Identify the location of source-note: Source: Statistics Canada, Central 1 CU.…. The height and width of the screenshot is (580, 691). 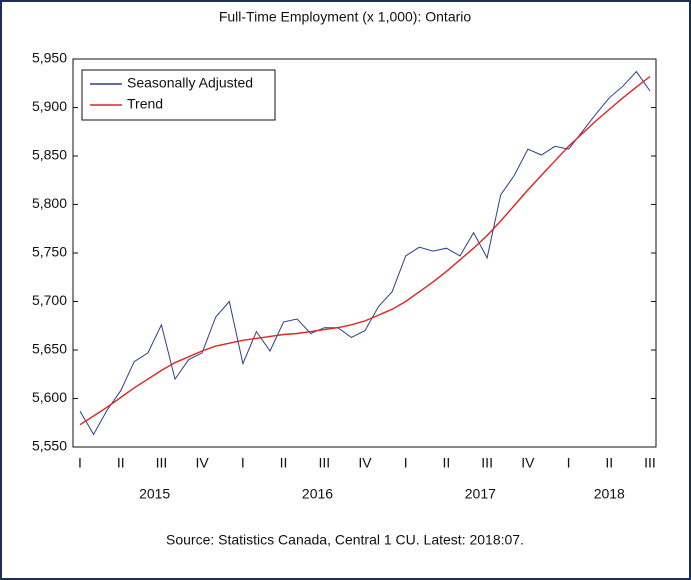
(345, 540).